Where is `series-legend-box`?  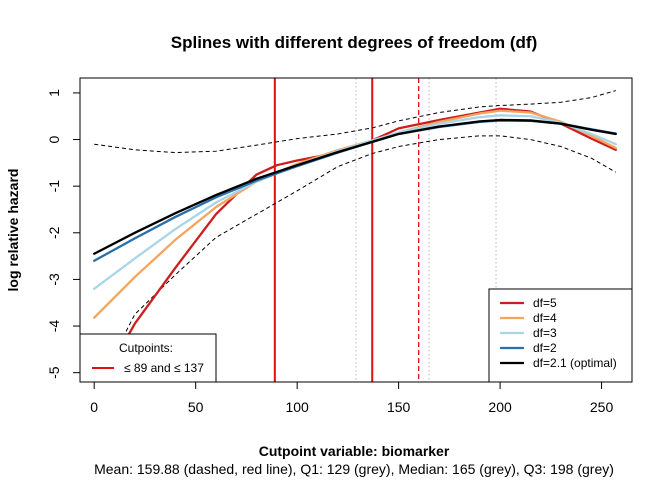 series-legend-box is located at coordinates (560, 335).